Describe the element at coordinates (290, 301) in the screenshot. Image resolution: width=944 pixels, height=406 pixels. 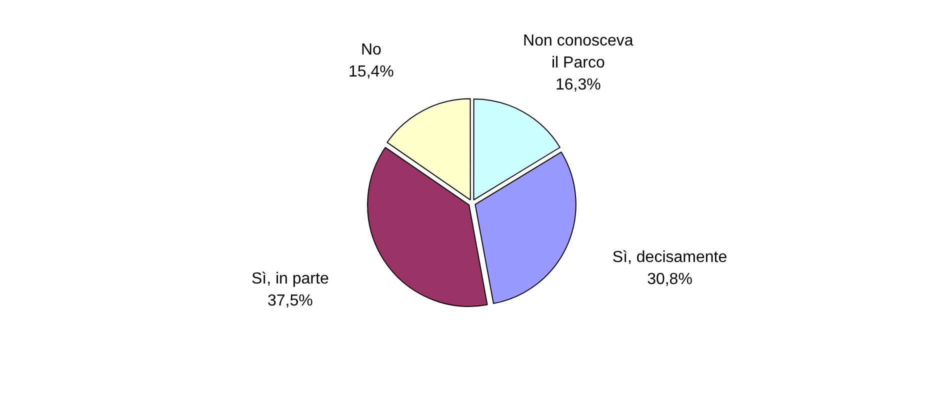
I see `data-label: 37,5%` at that location.